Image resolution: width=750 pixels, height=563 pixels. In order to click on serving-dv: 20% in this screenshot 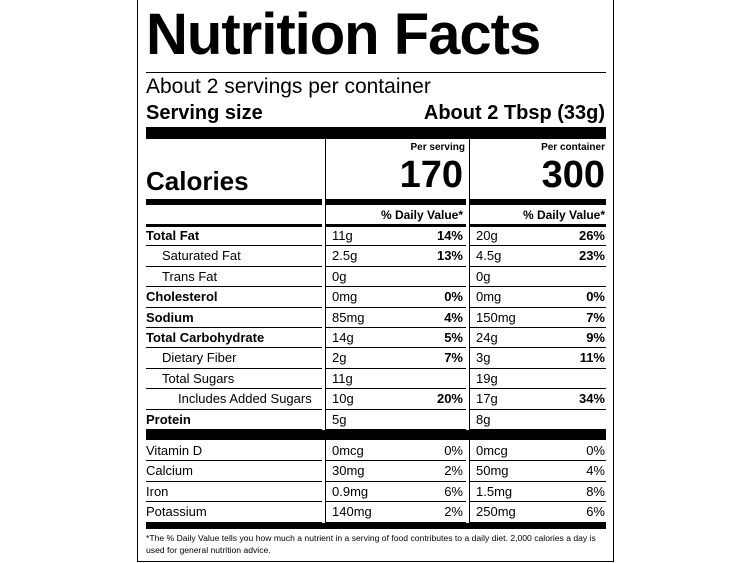, I will do `click(449, 399)`.